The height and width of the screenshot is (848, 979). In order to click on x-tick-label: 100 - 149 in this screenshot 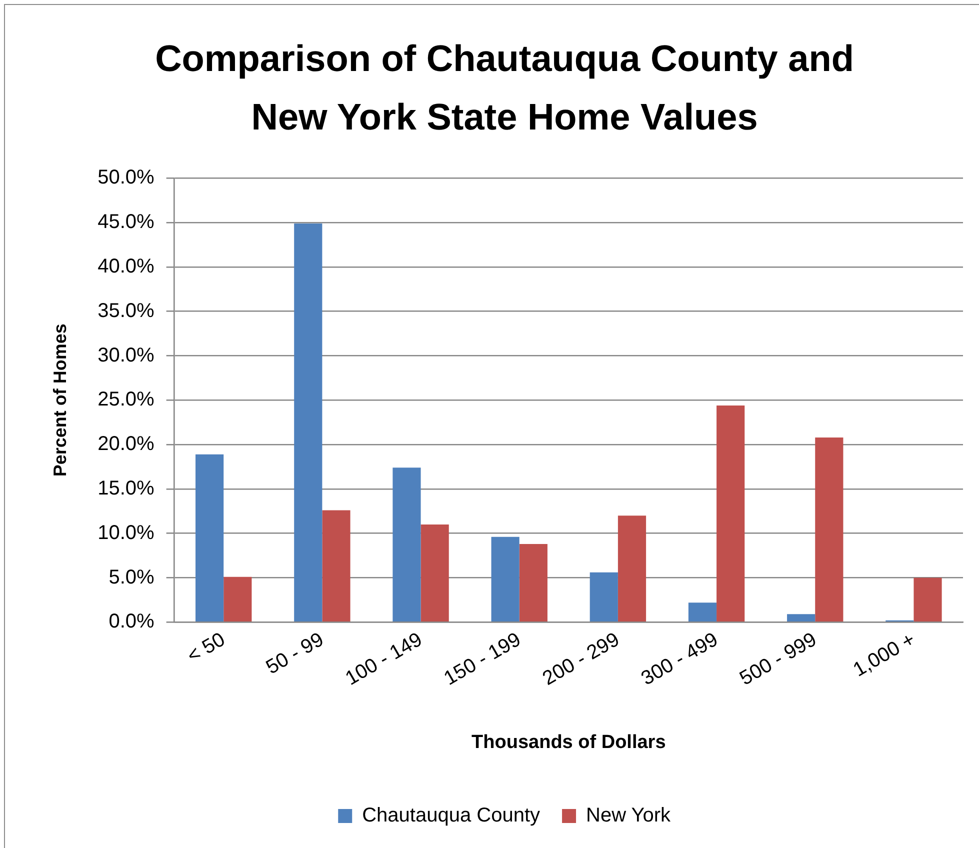, I will do `click(384, 659)`.